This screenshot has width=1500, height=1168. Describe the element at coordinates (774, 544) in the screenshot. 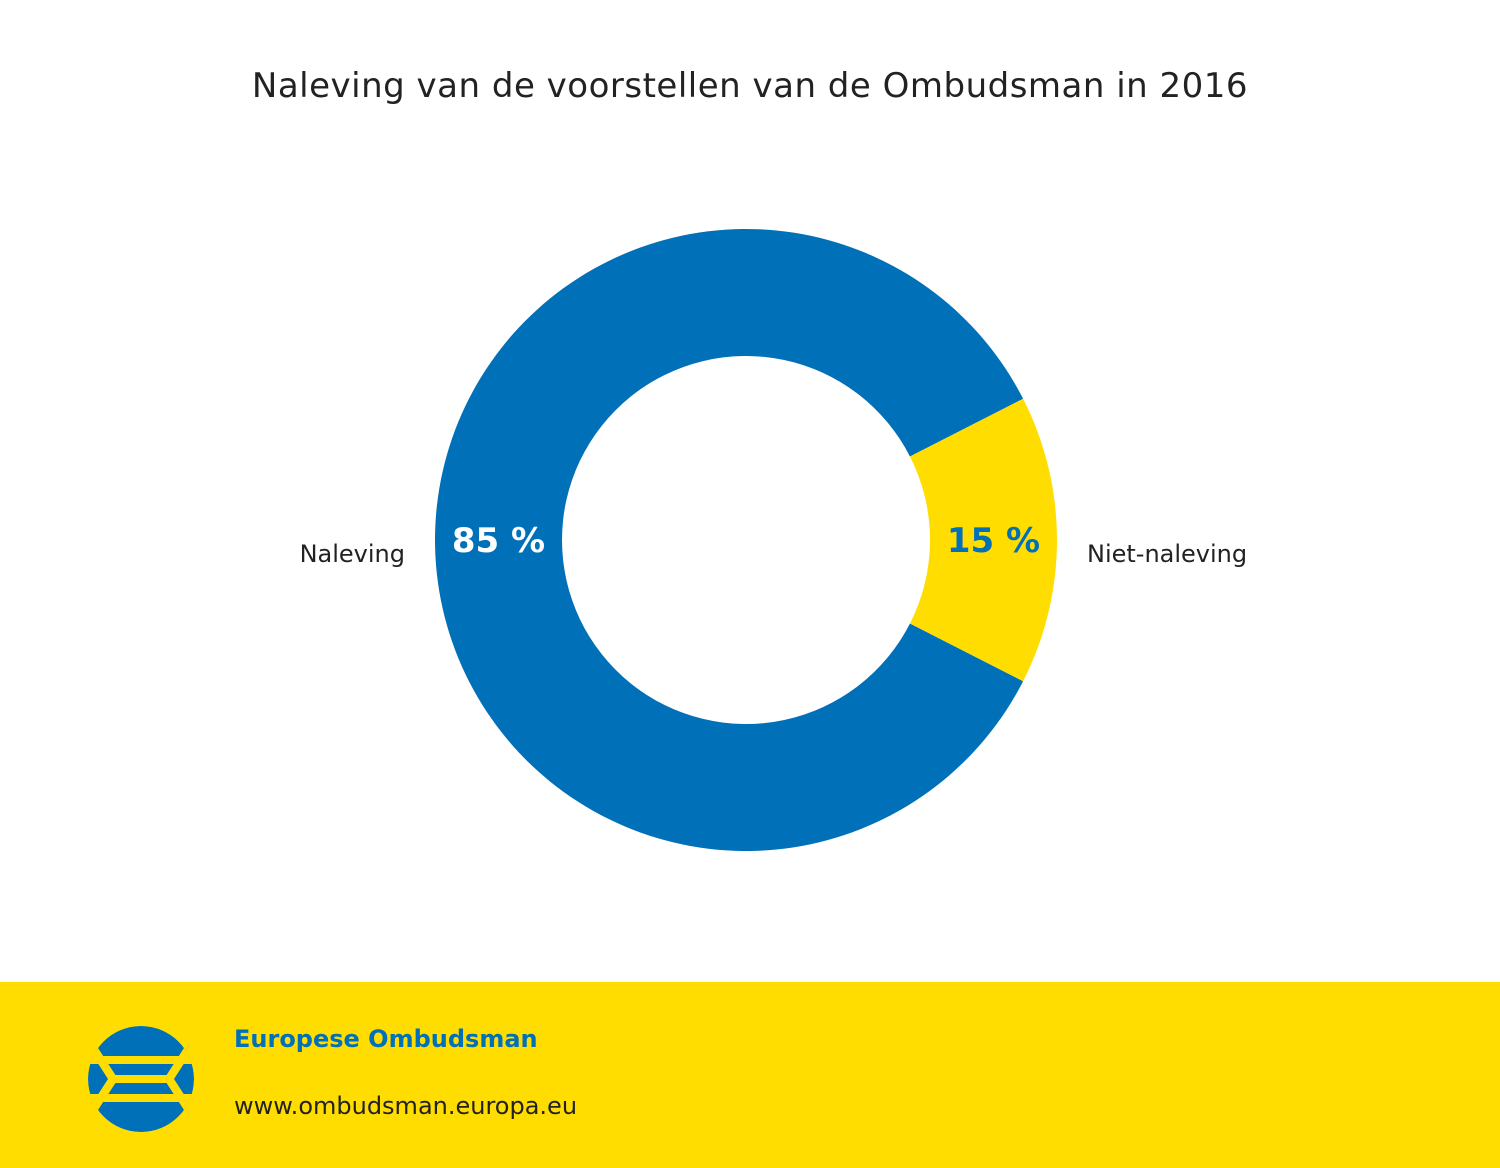

I see `donut-labels: 85 % Naleving 15 % Niet-naleving` at that location.